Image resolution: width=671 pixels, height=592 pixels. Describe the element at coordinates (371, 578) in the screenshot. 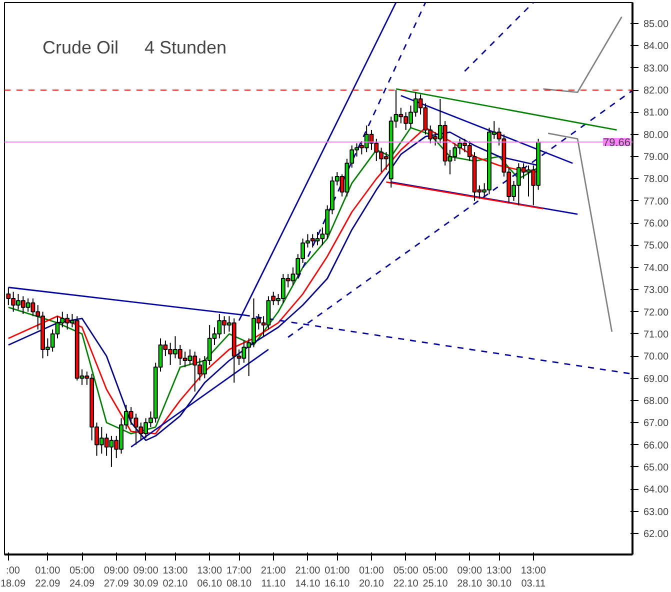

I see `x-tick-label: 01:00 20.10` at that location.